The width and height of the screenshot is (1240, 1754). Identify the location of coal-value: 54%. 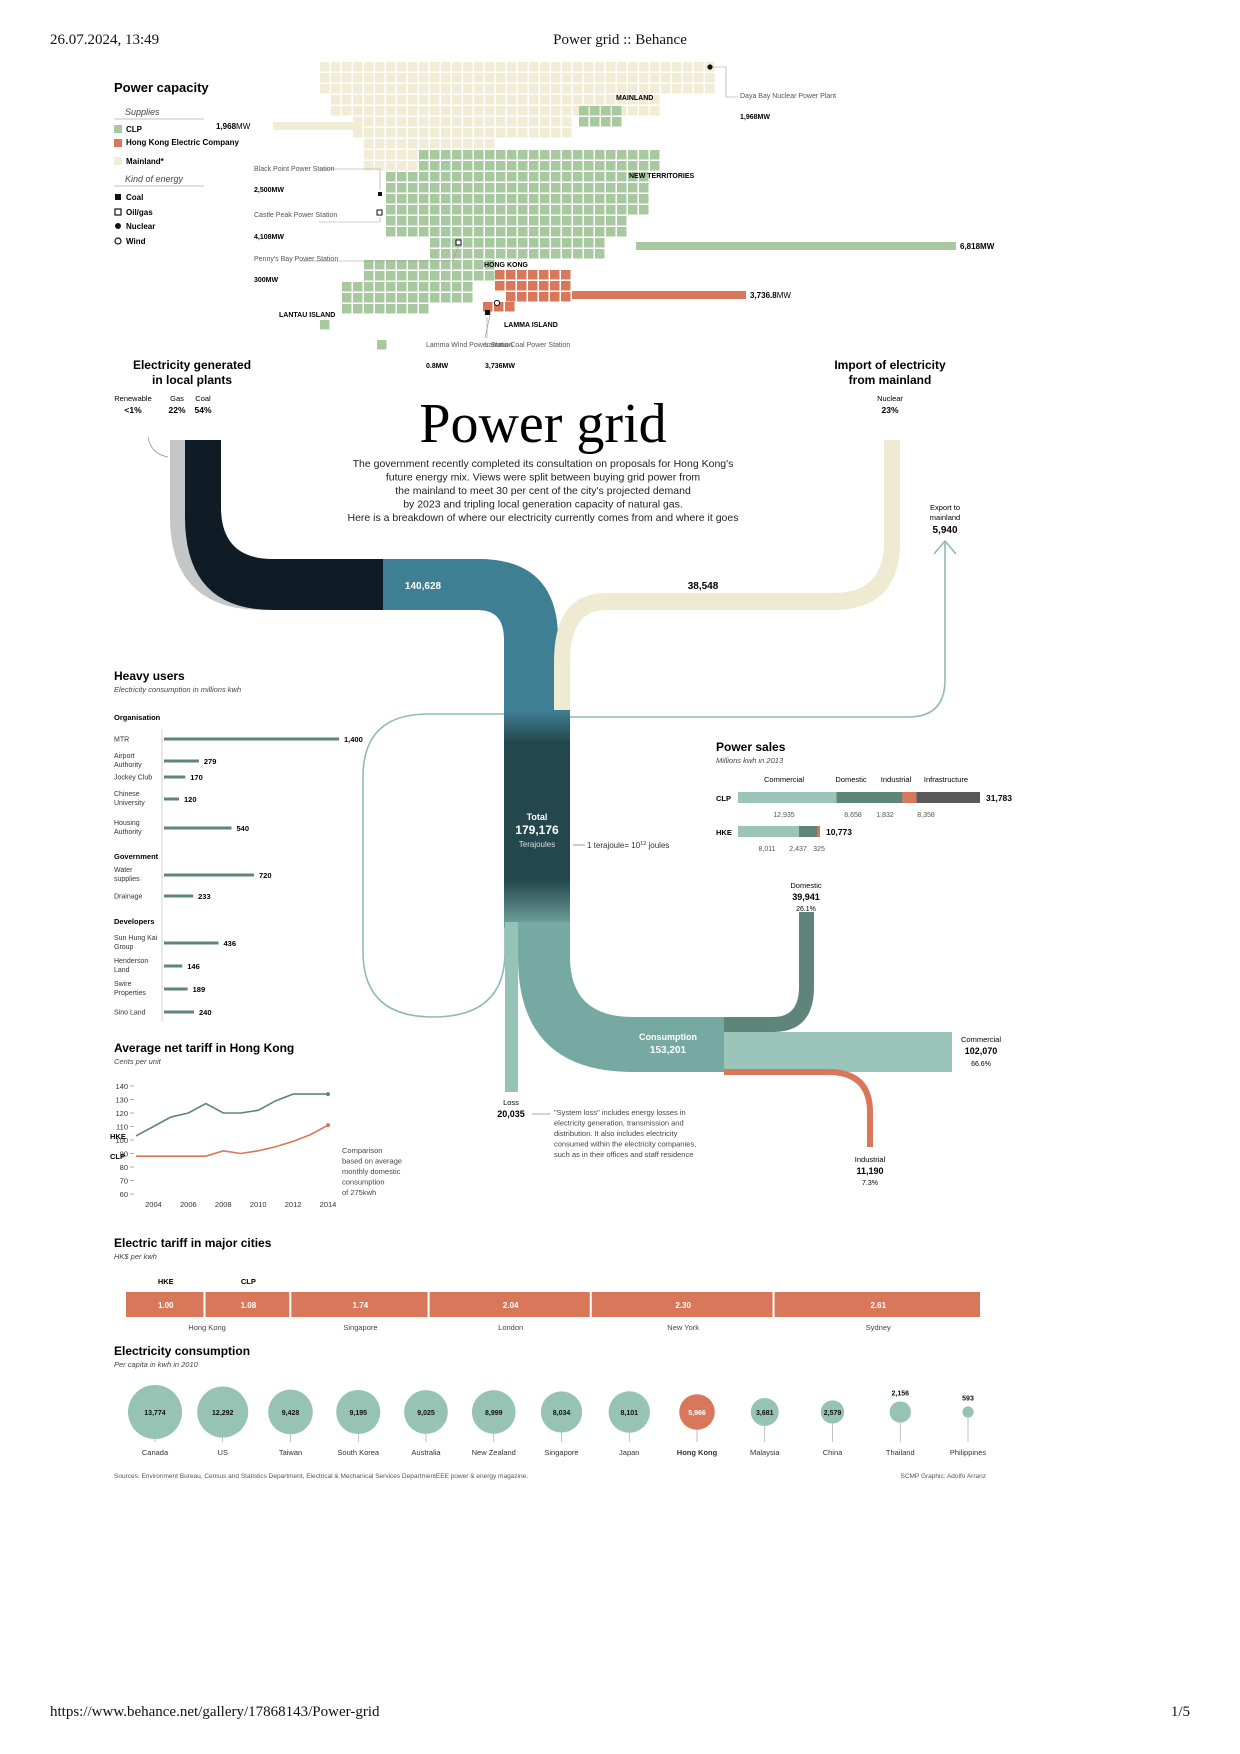
(202, 410).